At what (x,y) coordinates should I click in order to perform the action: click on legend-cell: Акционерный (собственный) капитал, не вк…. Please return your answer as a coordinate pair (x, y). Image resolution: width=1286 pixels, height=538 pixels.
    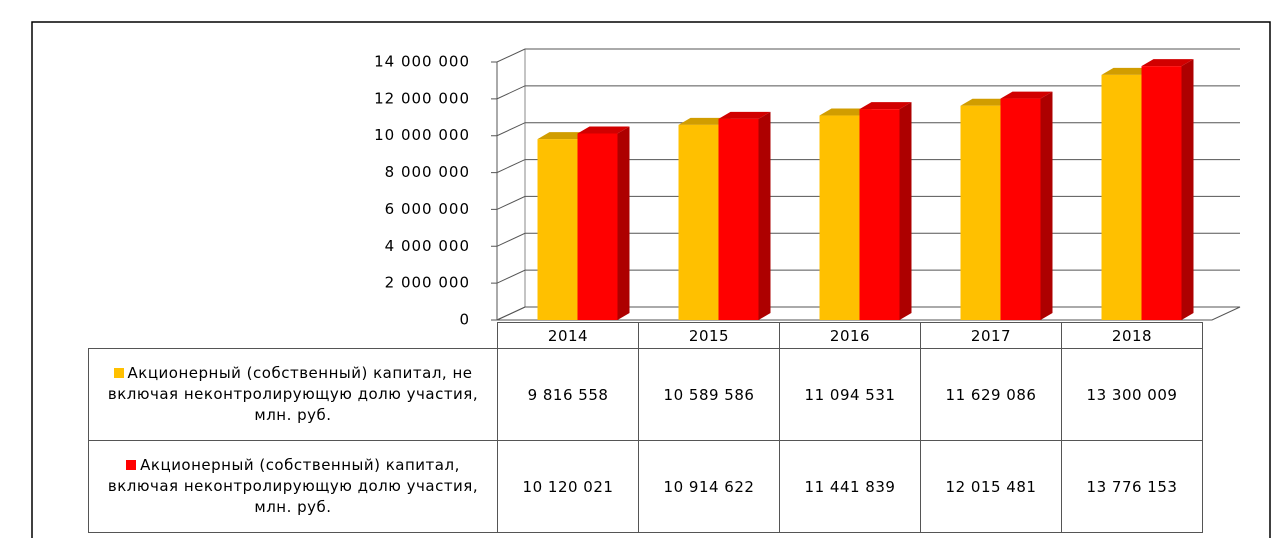
    Looking at the image, I should click on (293, 394).